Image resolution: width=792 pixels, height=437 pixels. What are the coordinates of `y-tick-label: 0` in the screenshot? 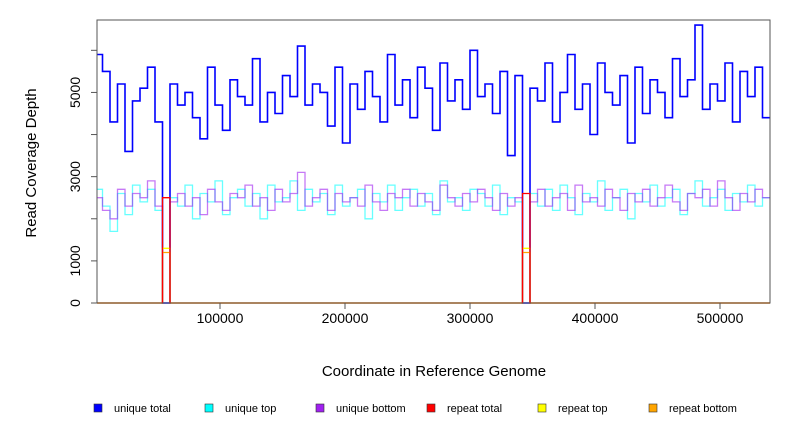 It's located at (75, 303).